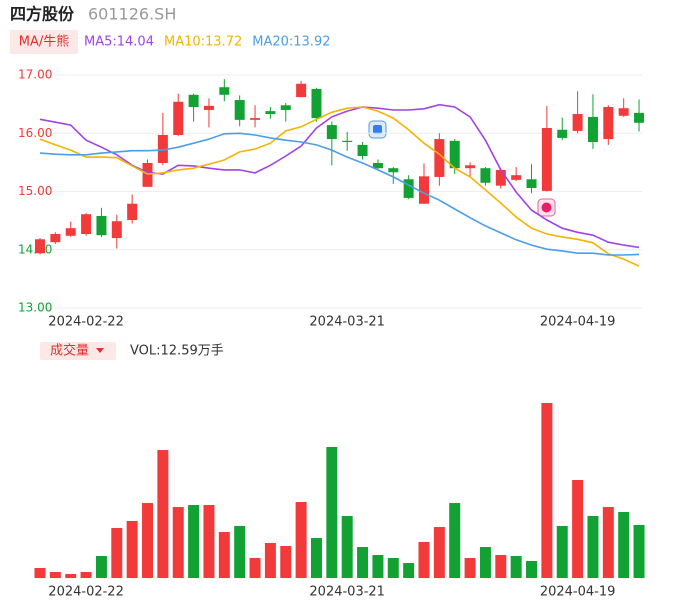  I want to click on volume-button: 成交量, so click(69, 351).